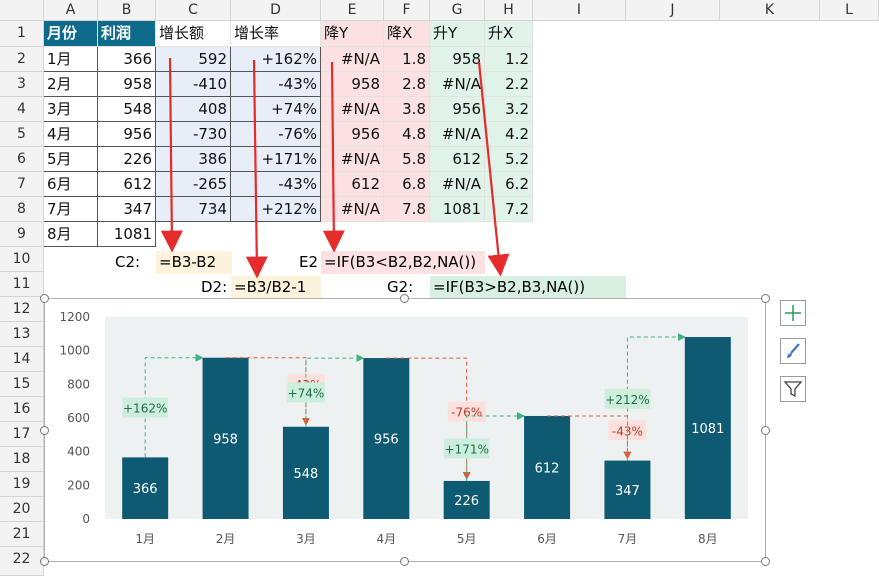  What do you see at coordinates (407, 34) in the screenshot?
I see `header-cell: 降X` at bounding box center [407, 34].